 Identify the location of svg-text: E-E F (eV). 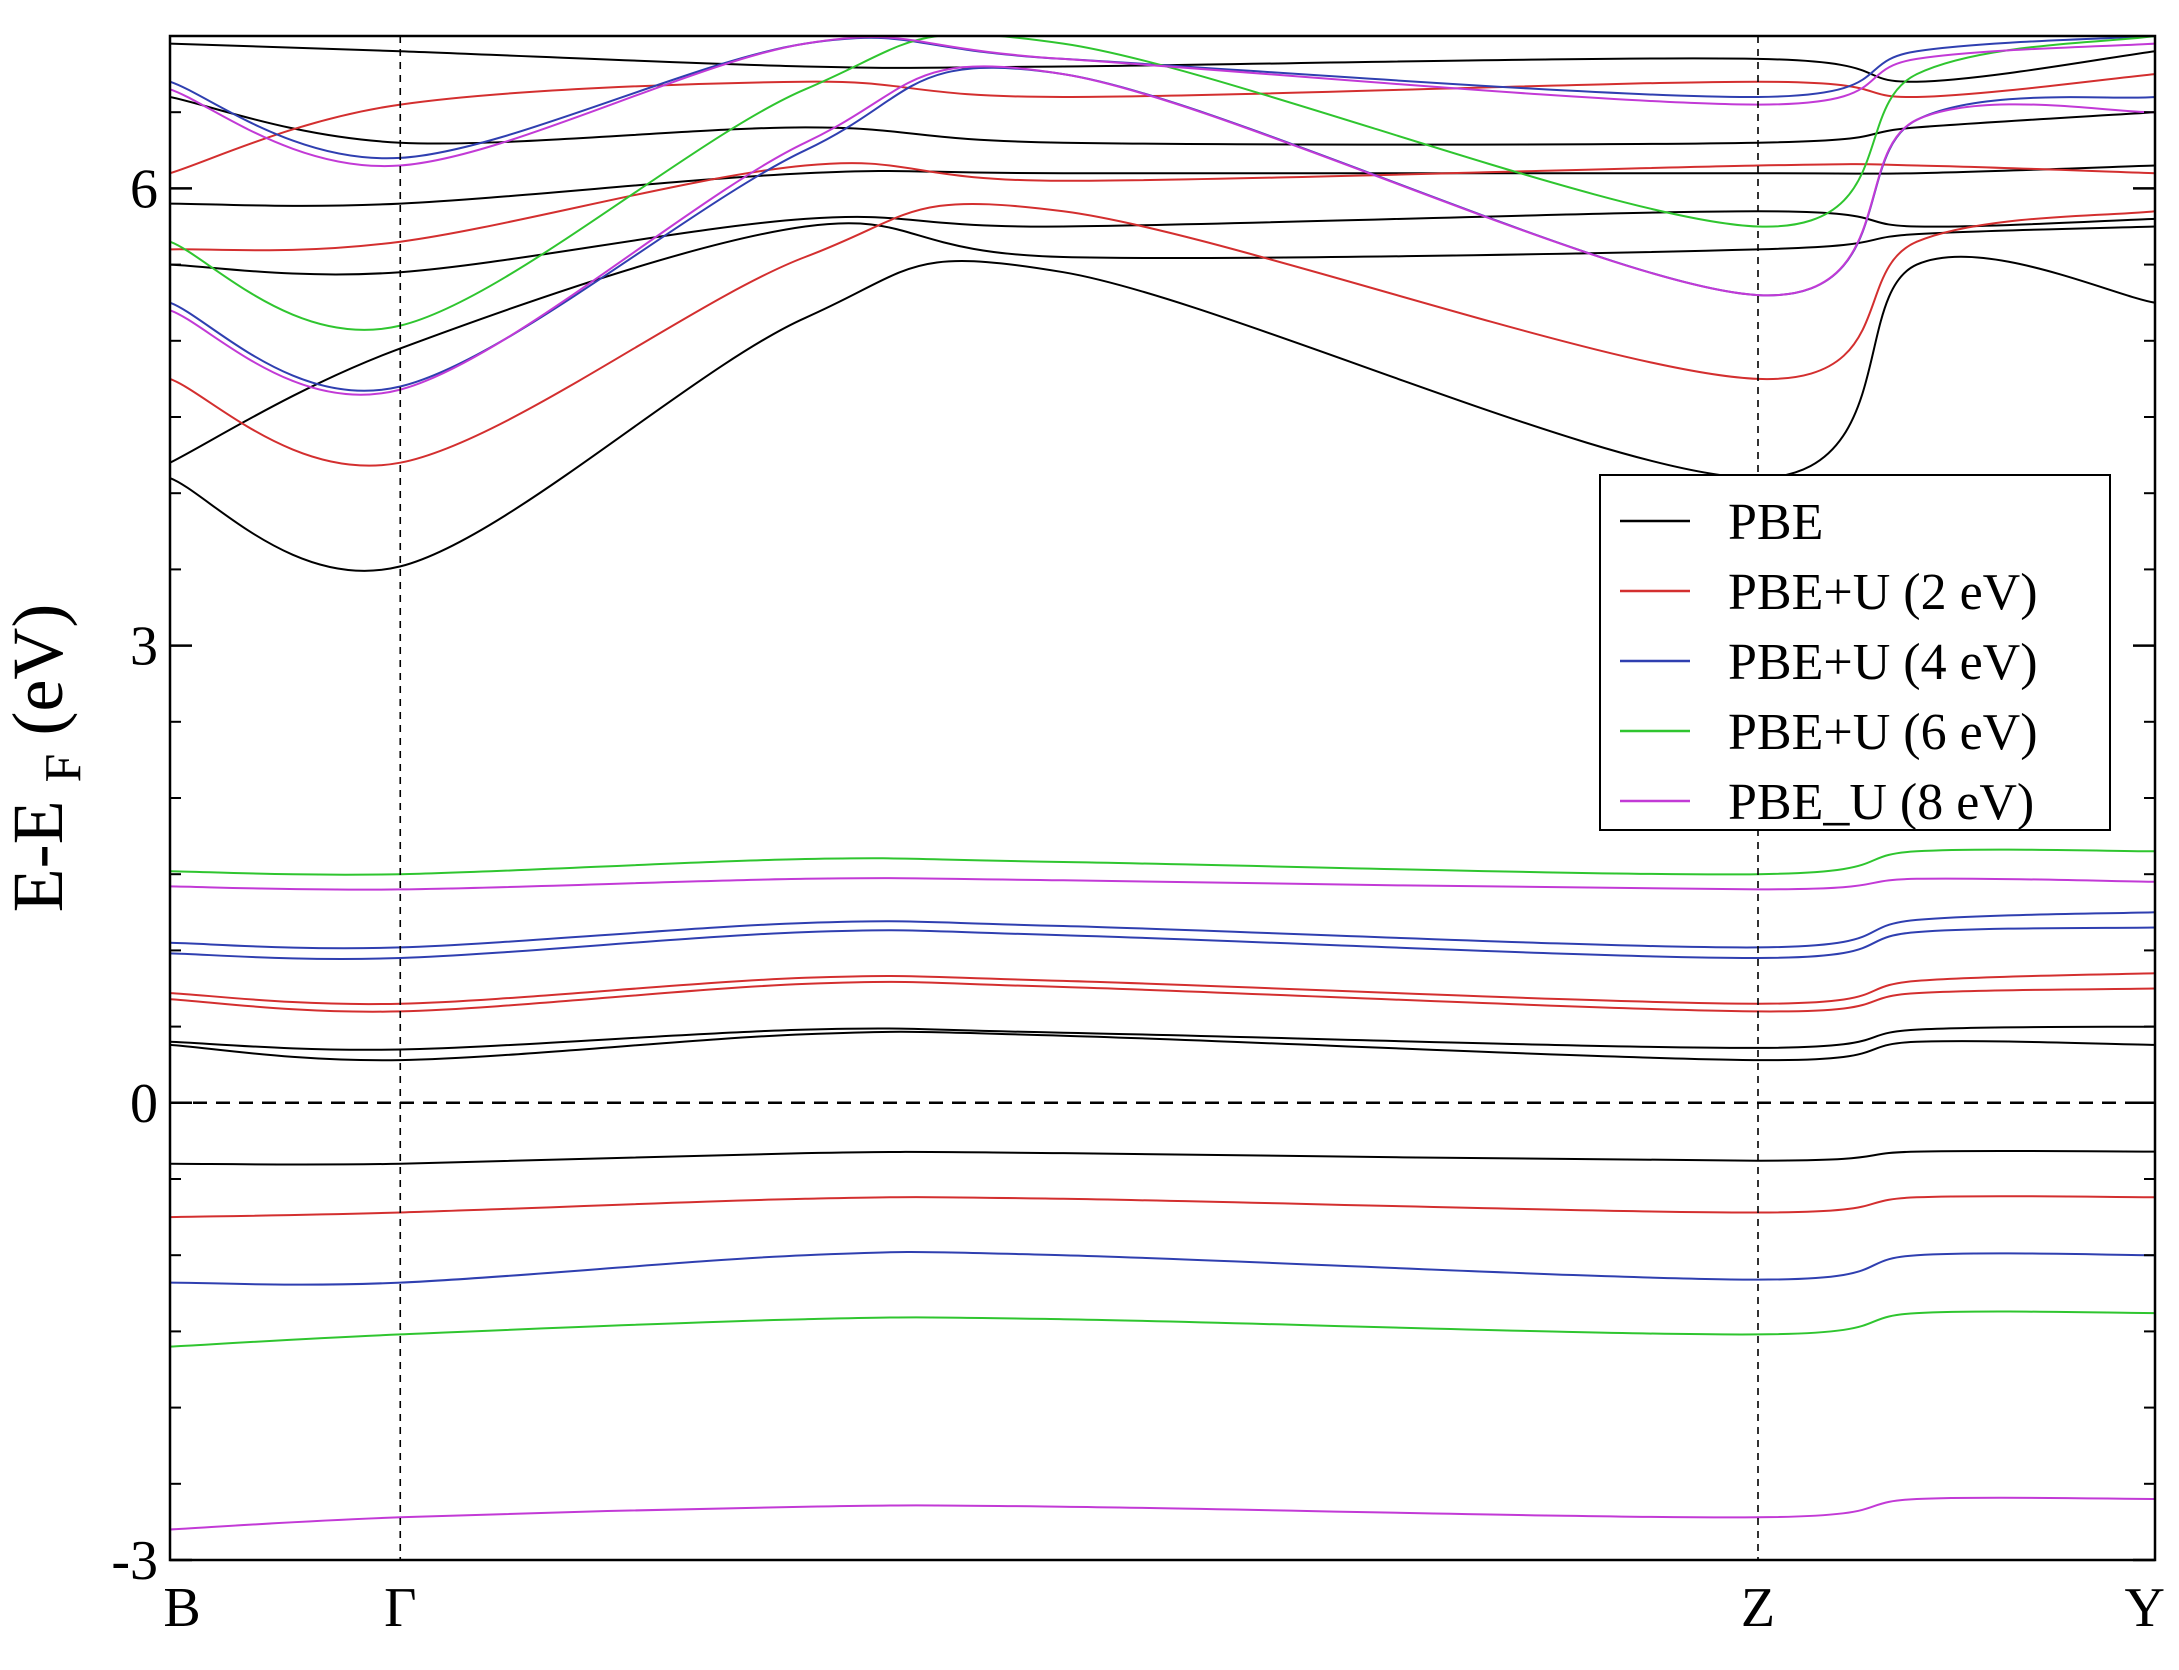
(48, 758).